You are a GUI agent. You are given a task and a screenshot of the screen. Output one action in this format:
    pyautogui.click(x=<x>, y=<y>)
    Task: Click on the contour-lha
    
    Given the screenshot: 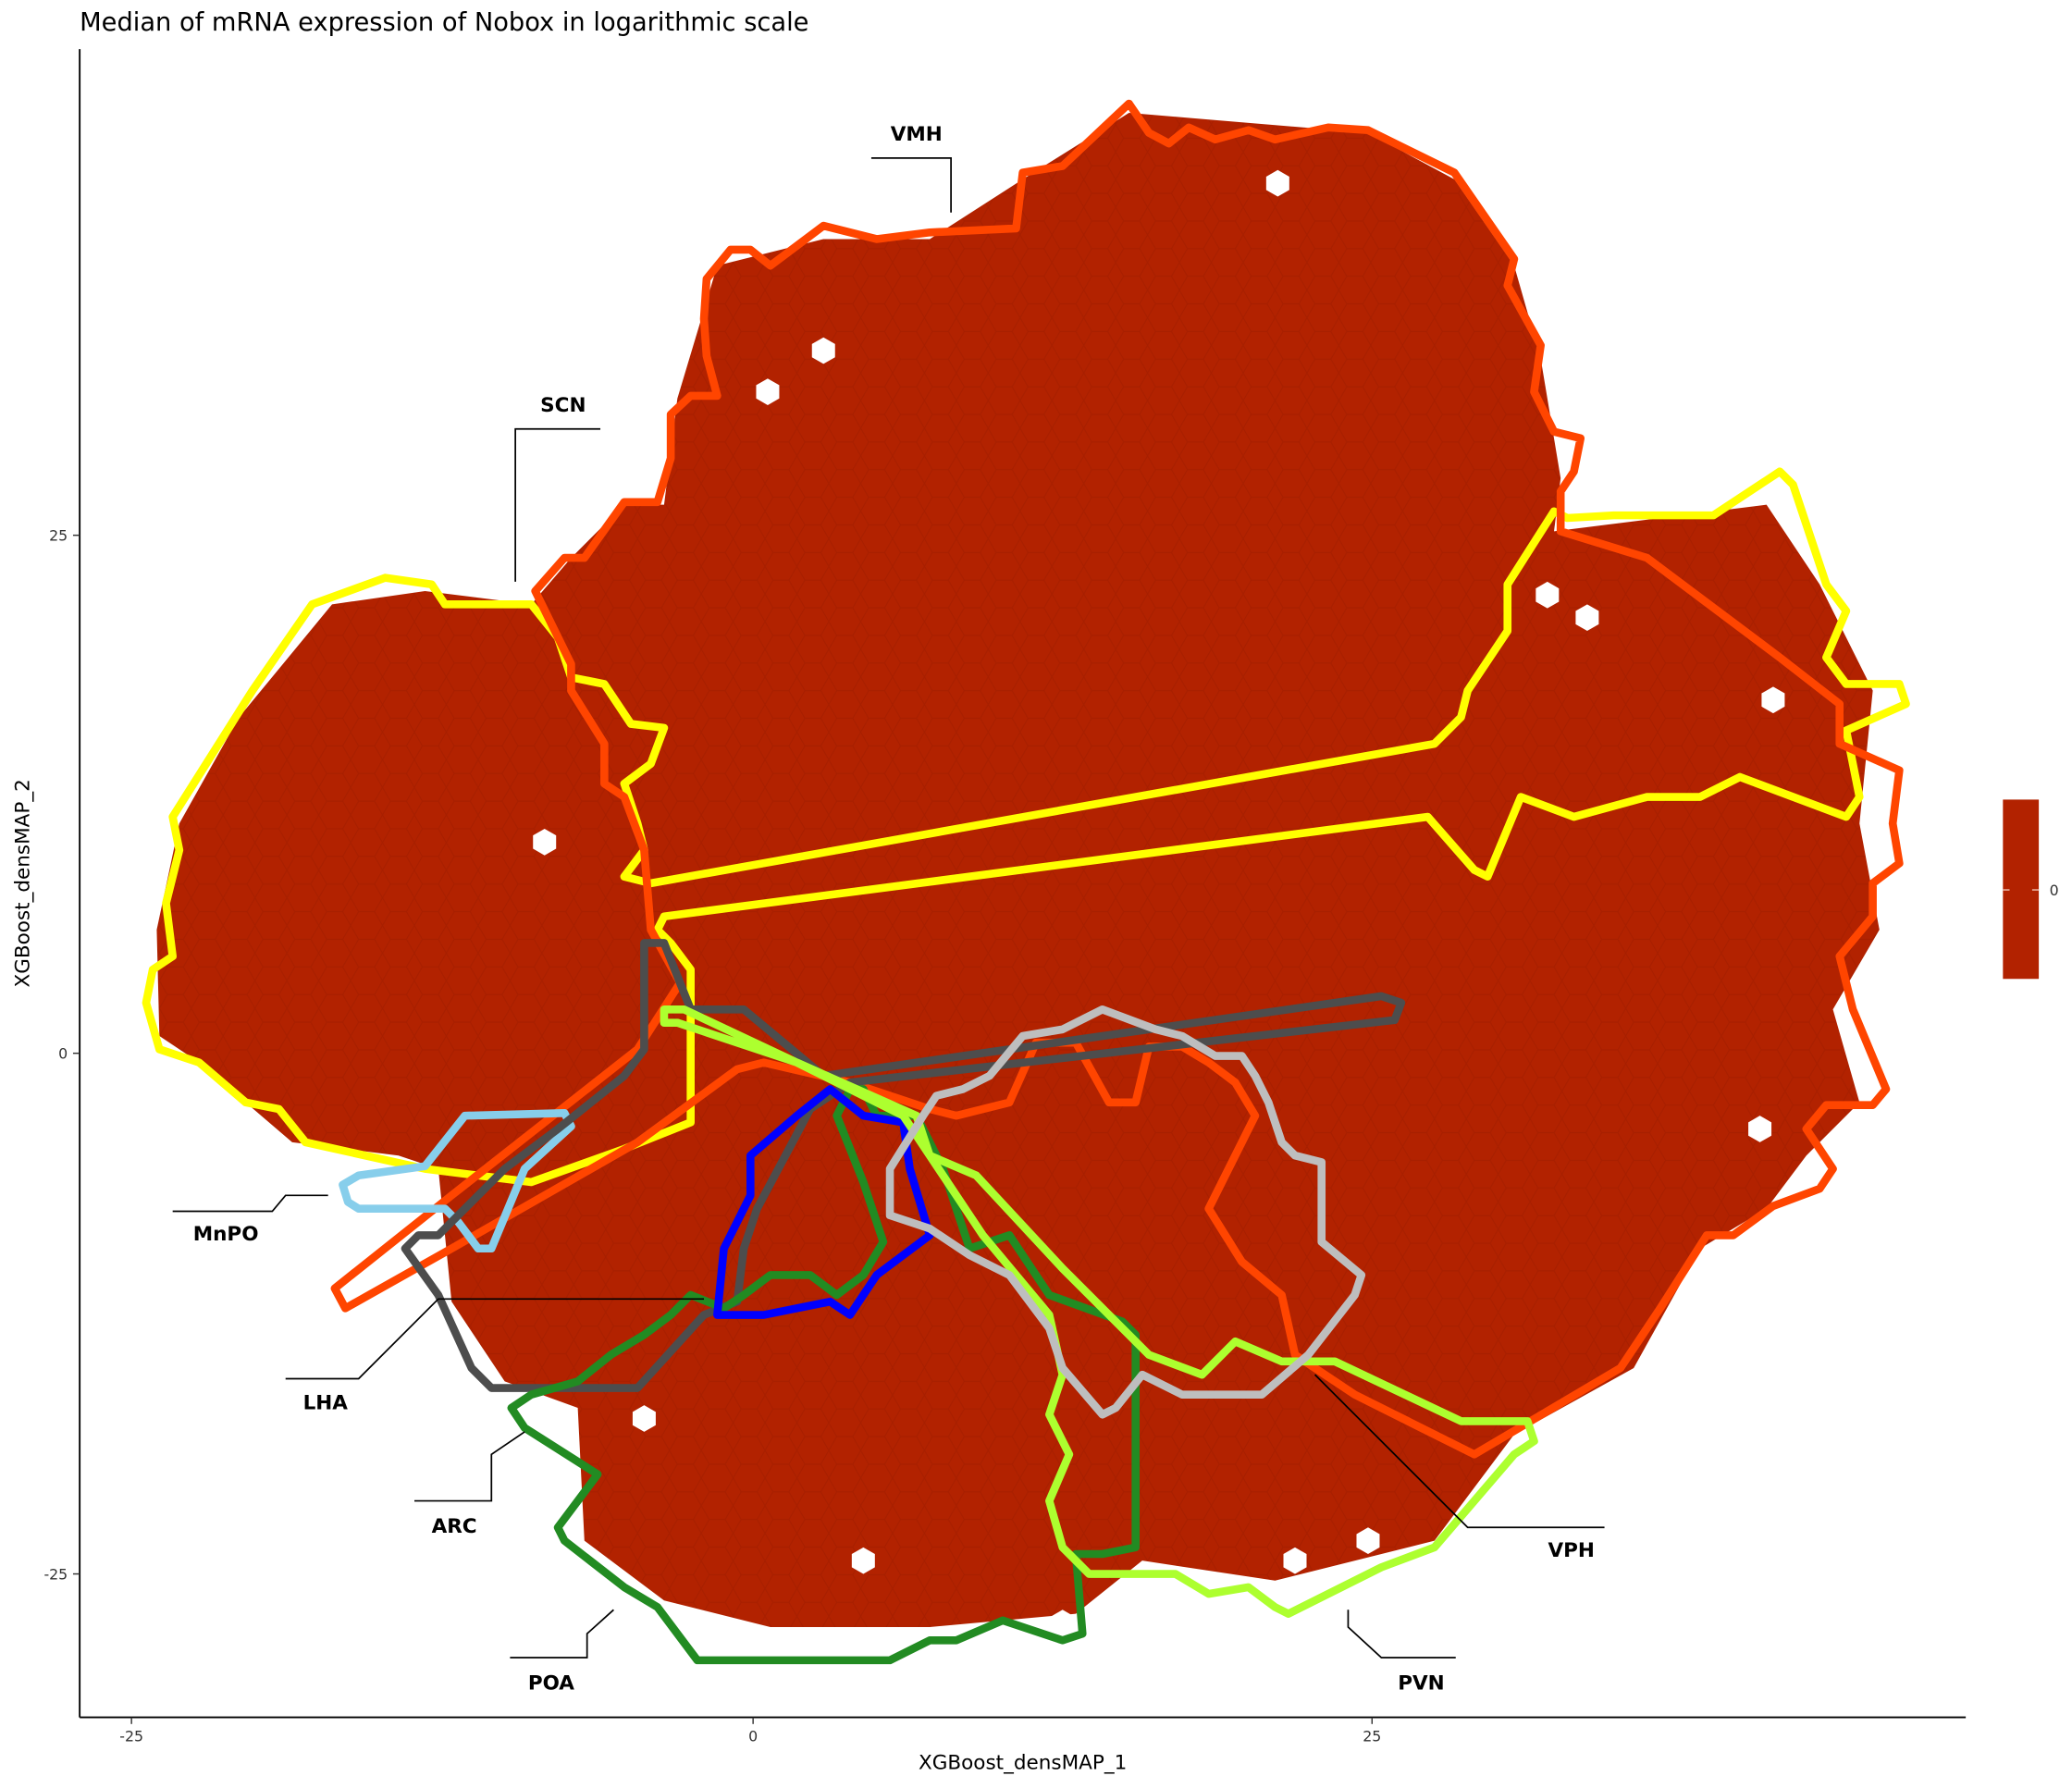 What is the action you would take?
    pyautogui.click(x=904, y=1165)
    